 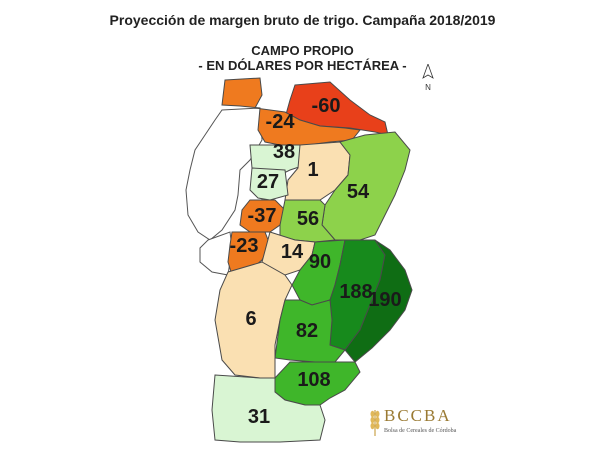 What do you see at coordinates (268, 182) in the screenshot?
I see `region-value-label: 27` at bounding box center [268, 182].